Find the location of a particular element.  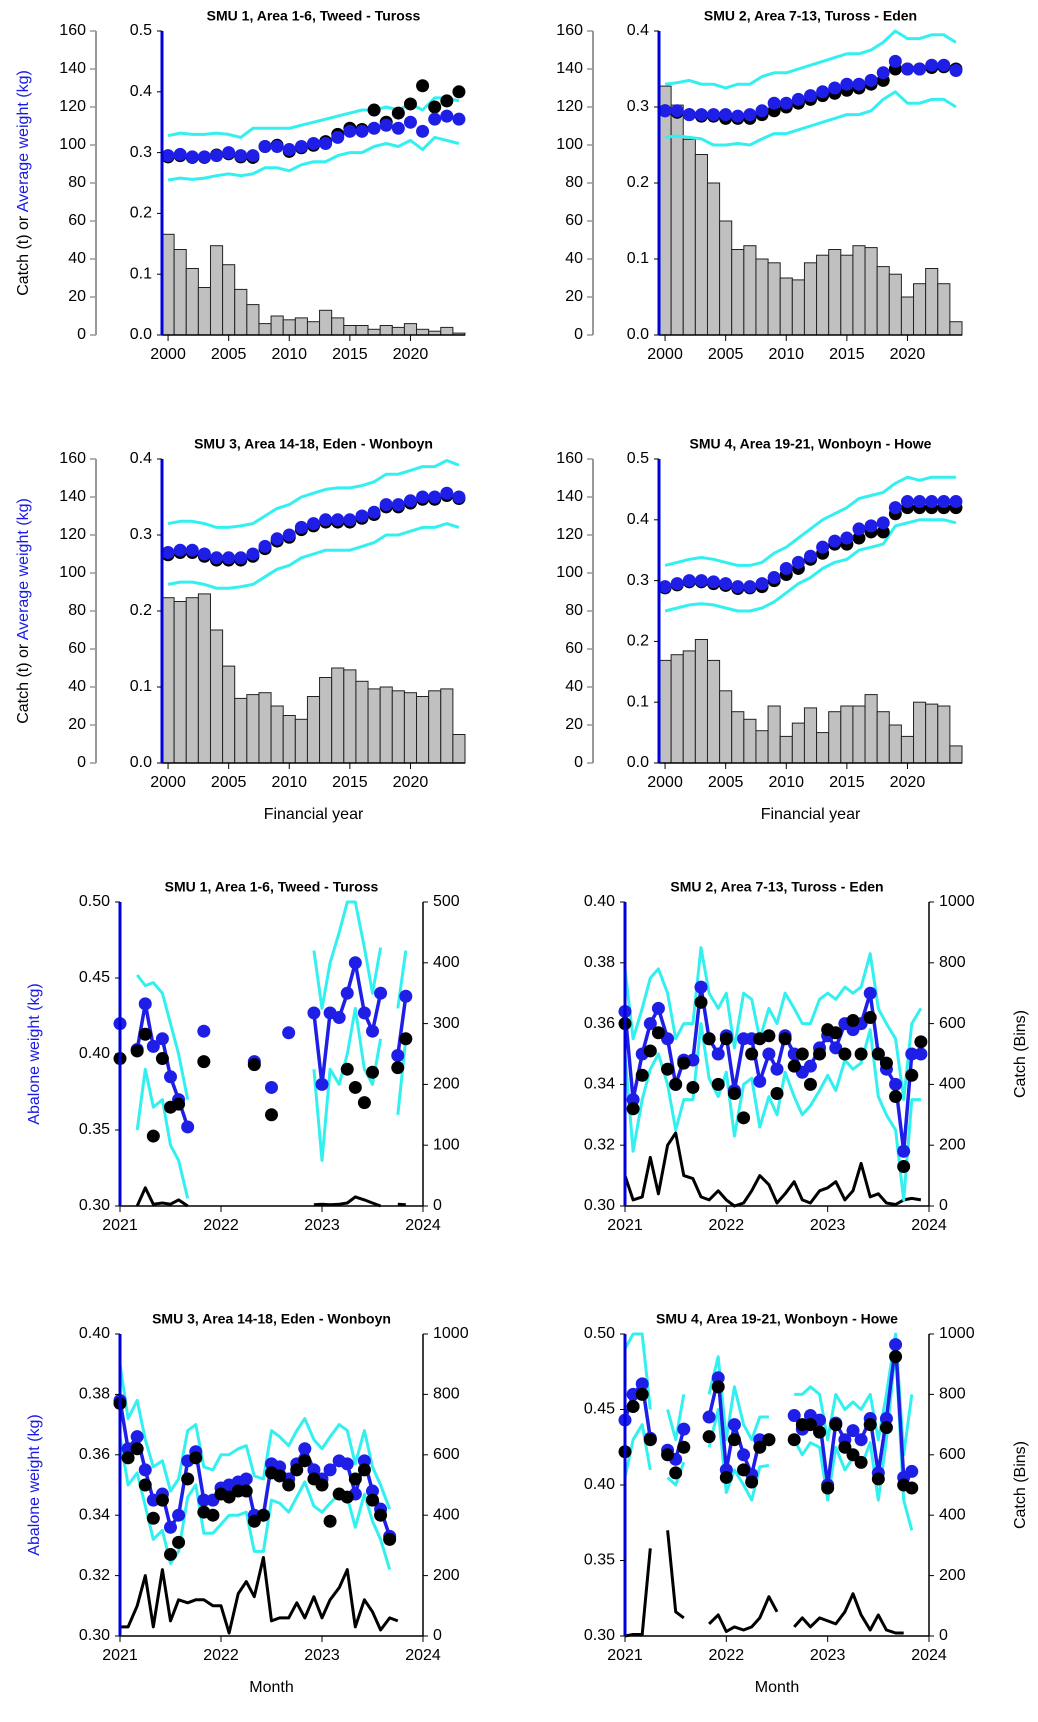

y-tick-label: 0.30 is located at coordinates (599, 1205).